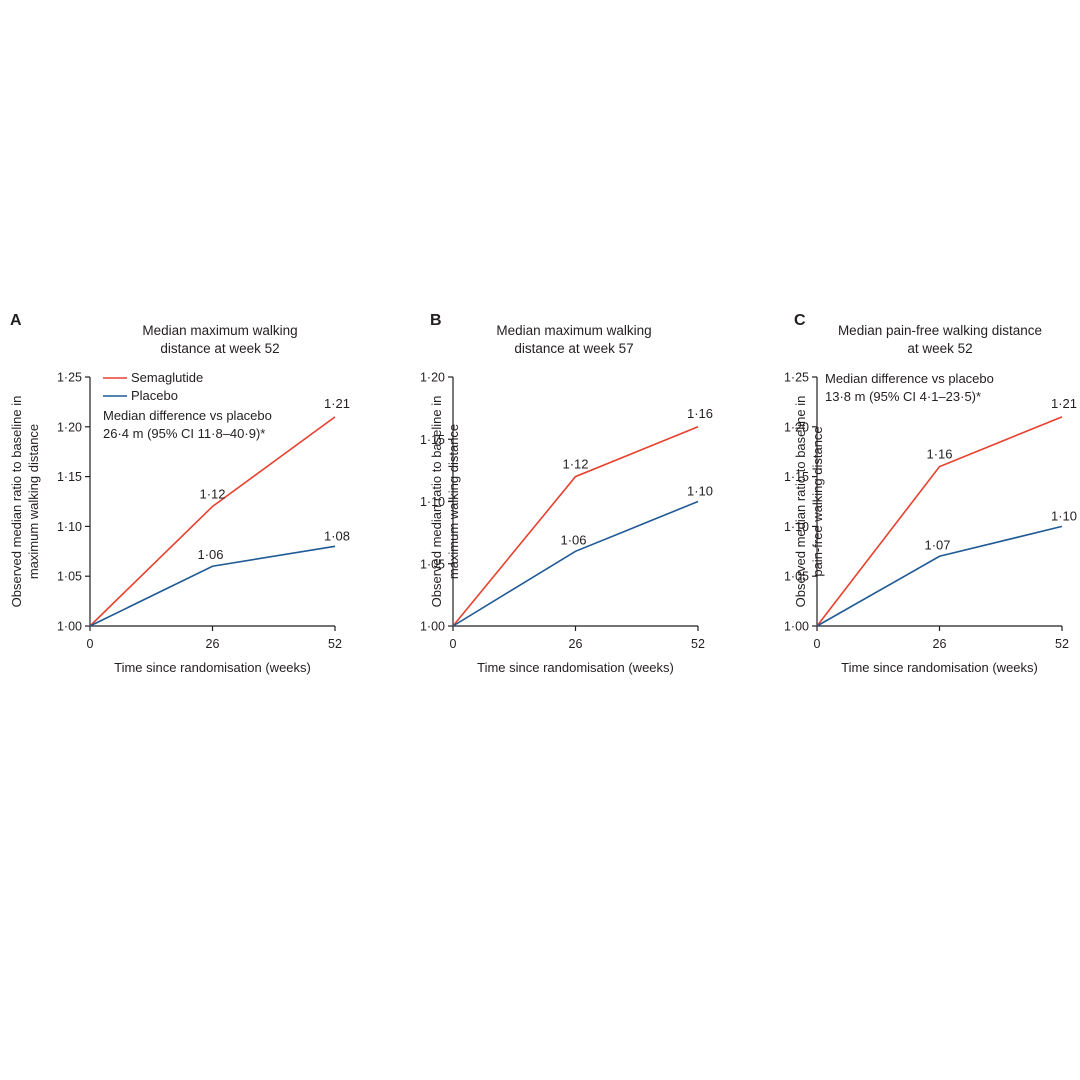 The image size is (1080, 1080). Describe the element at coordinates (167, 377) in the screenshot. I see `legend-entry: Semaglutide` at that location.